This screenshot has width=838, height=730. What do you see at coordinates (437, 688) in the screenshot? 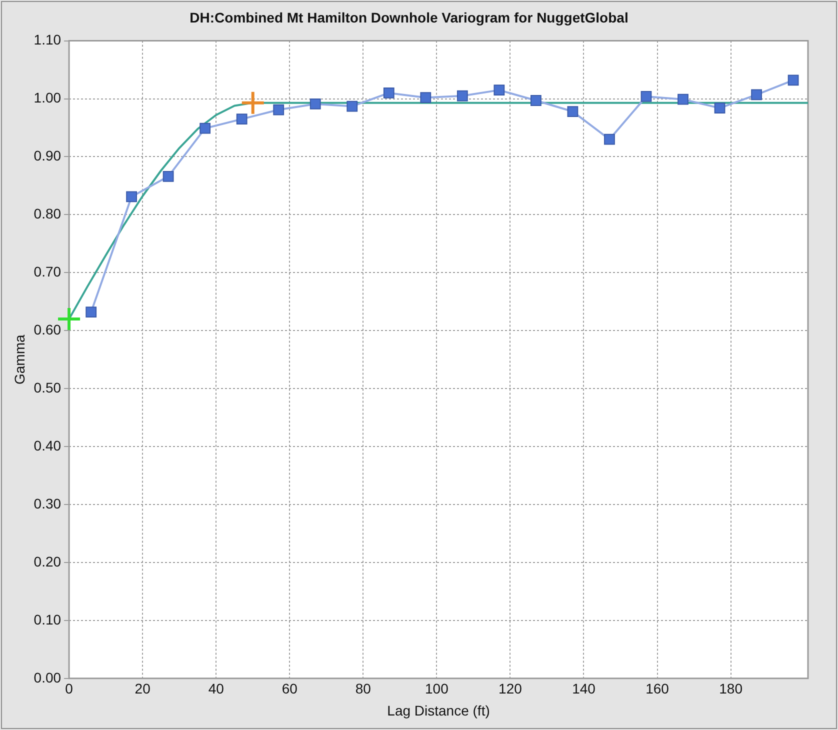
I see `x-tick-label: 100` at bounding box center [437, 688].